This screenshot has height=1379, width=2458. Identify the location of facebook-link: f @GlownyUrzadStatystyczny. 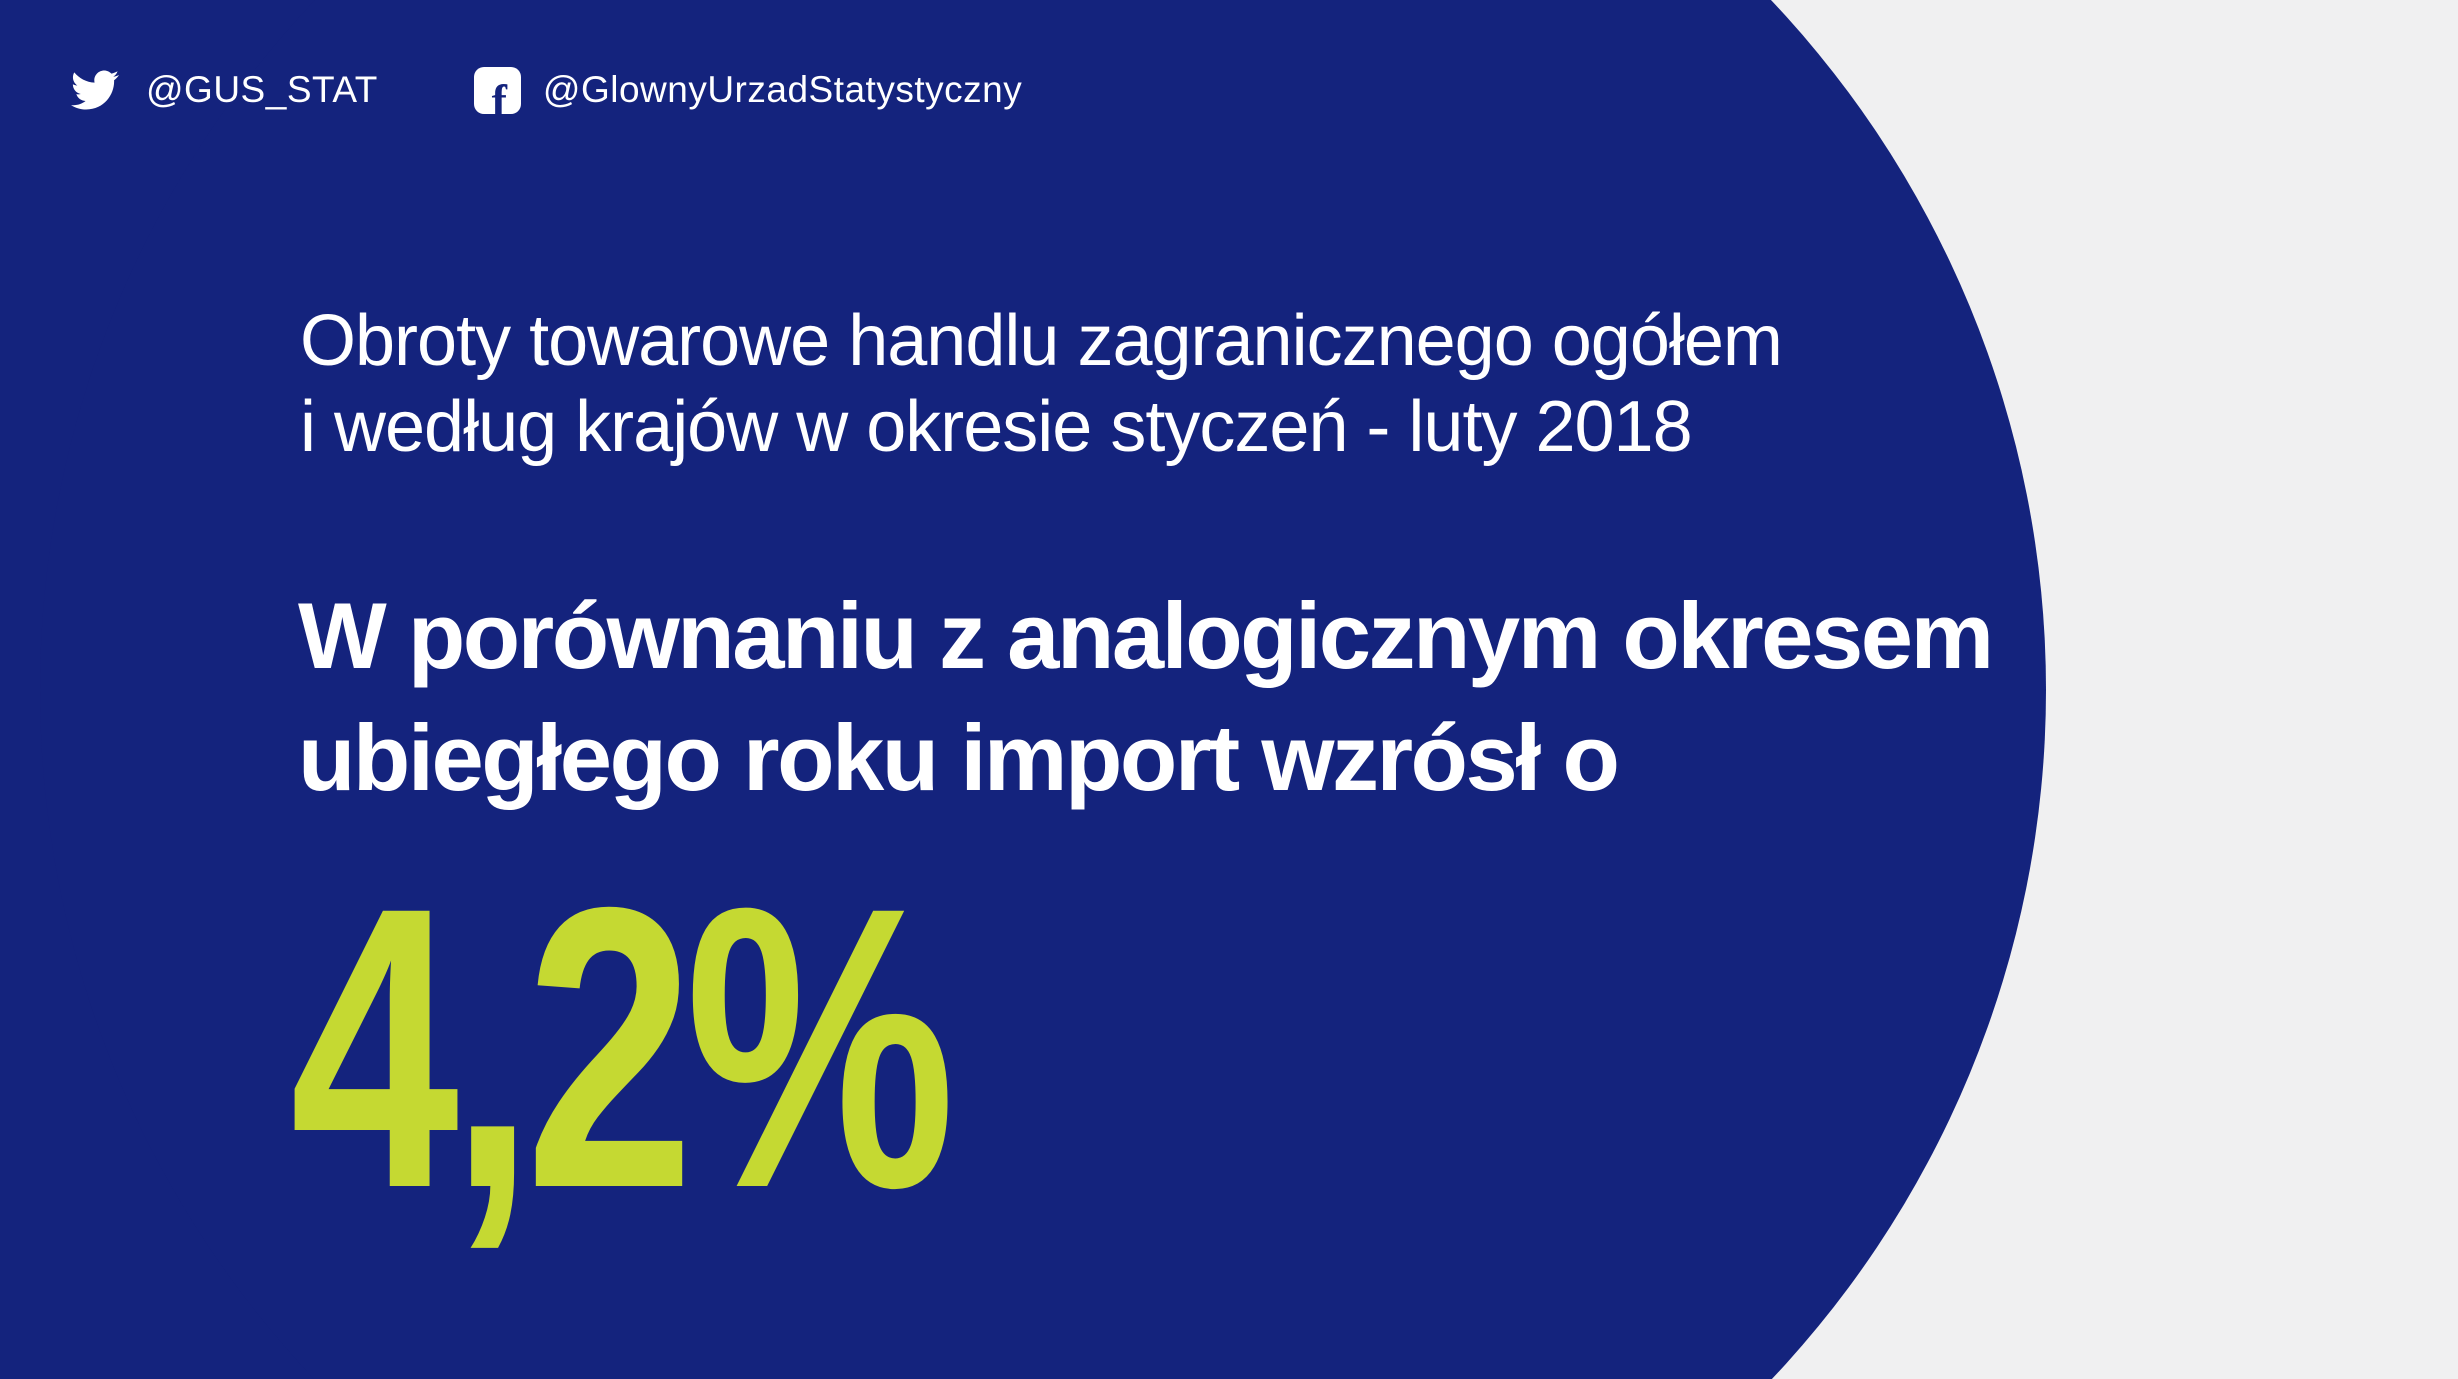
(748, 90).